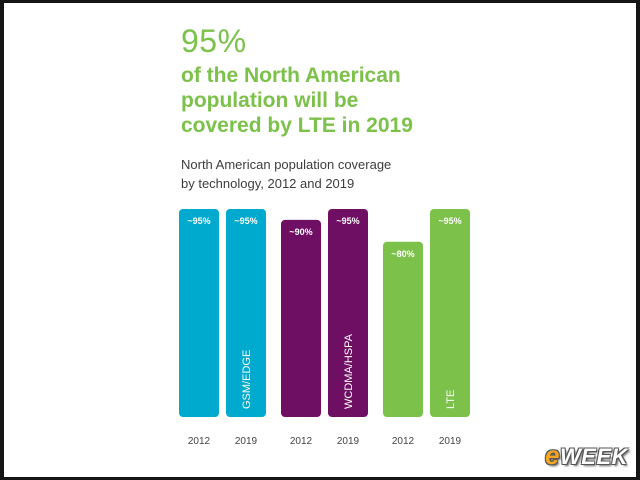 Image resolution: width=640 pixels, height=480 pixels. What do you see at coordinates (402, 254) in the screenshot?
I see `bar-value-label: ~80%` at bounding box center [402, 254].